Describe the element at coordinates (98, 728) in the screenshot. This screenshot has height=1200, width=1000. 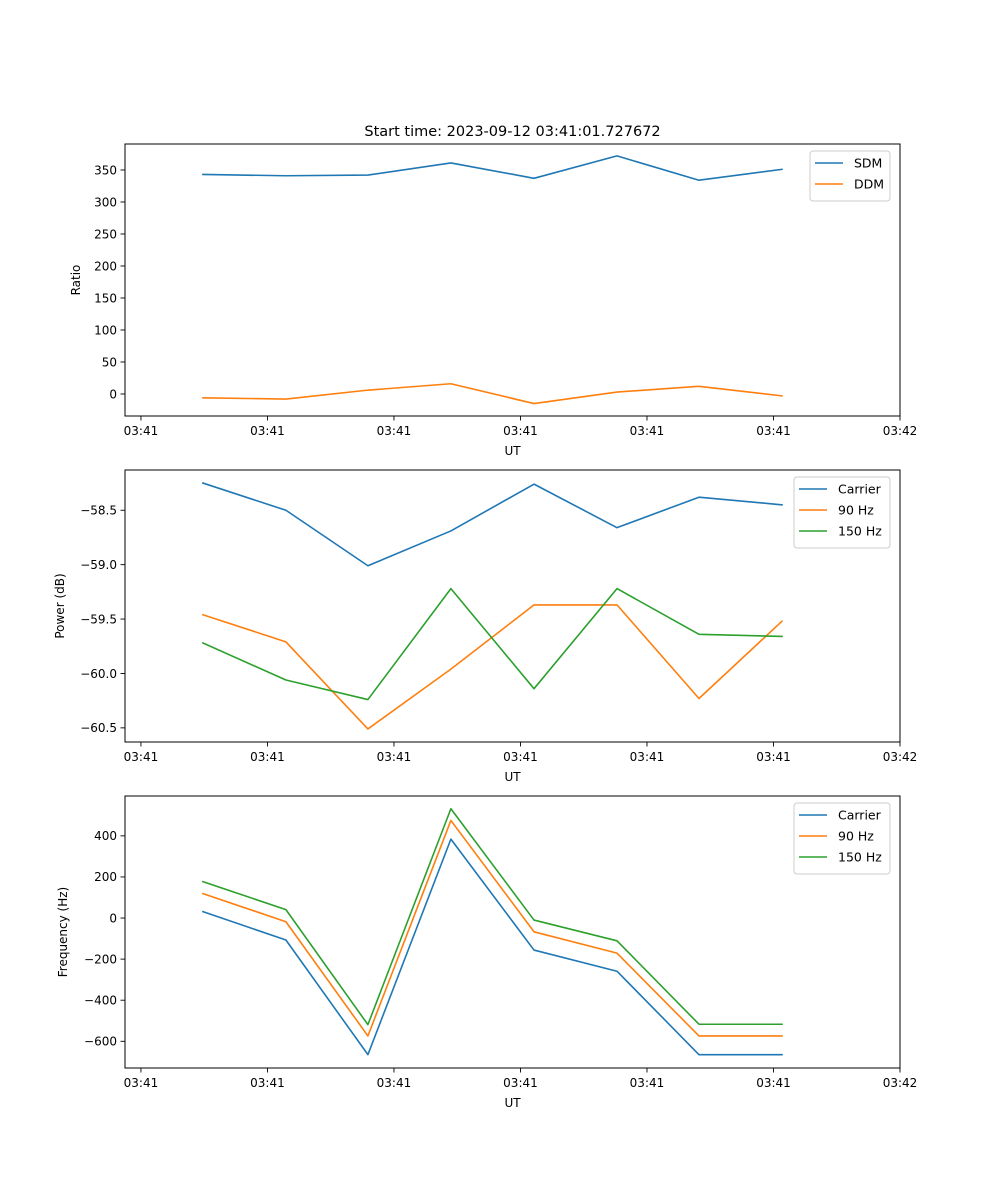
I see `y-tick-label: −60.5` at that location.